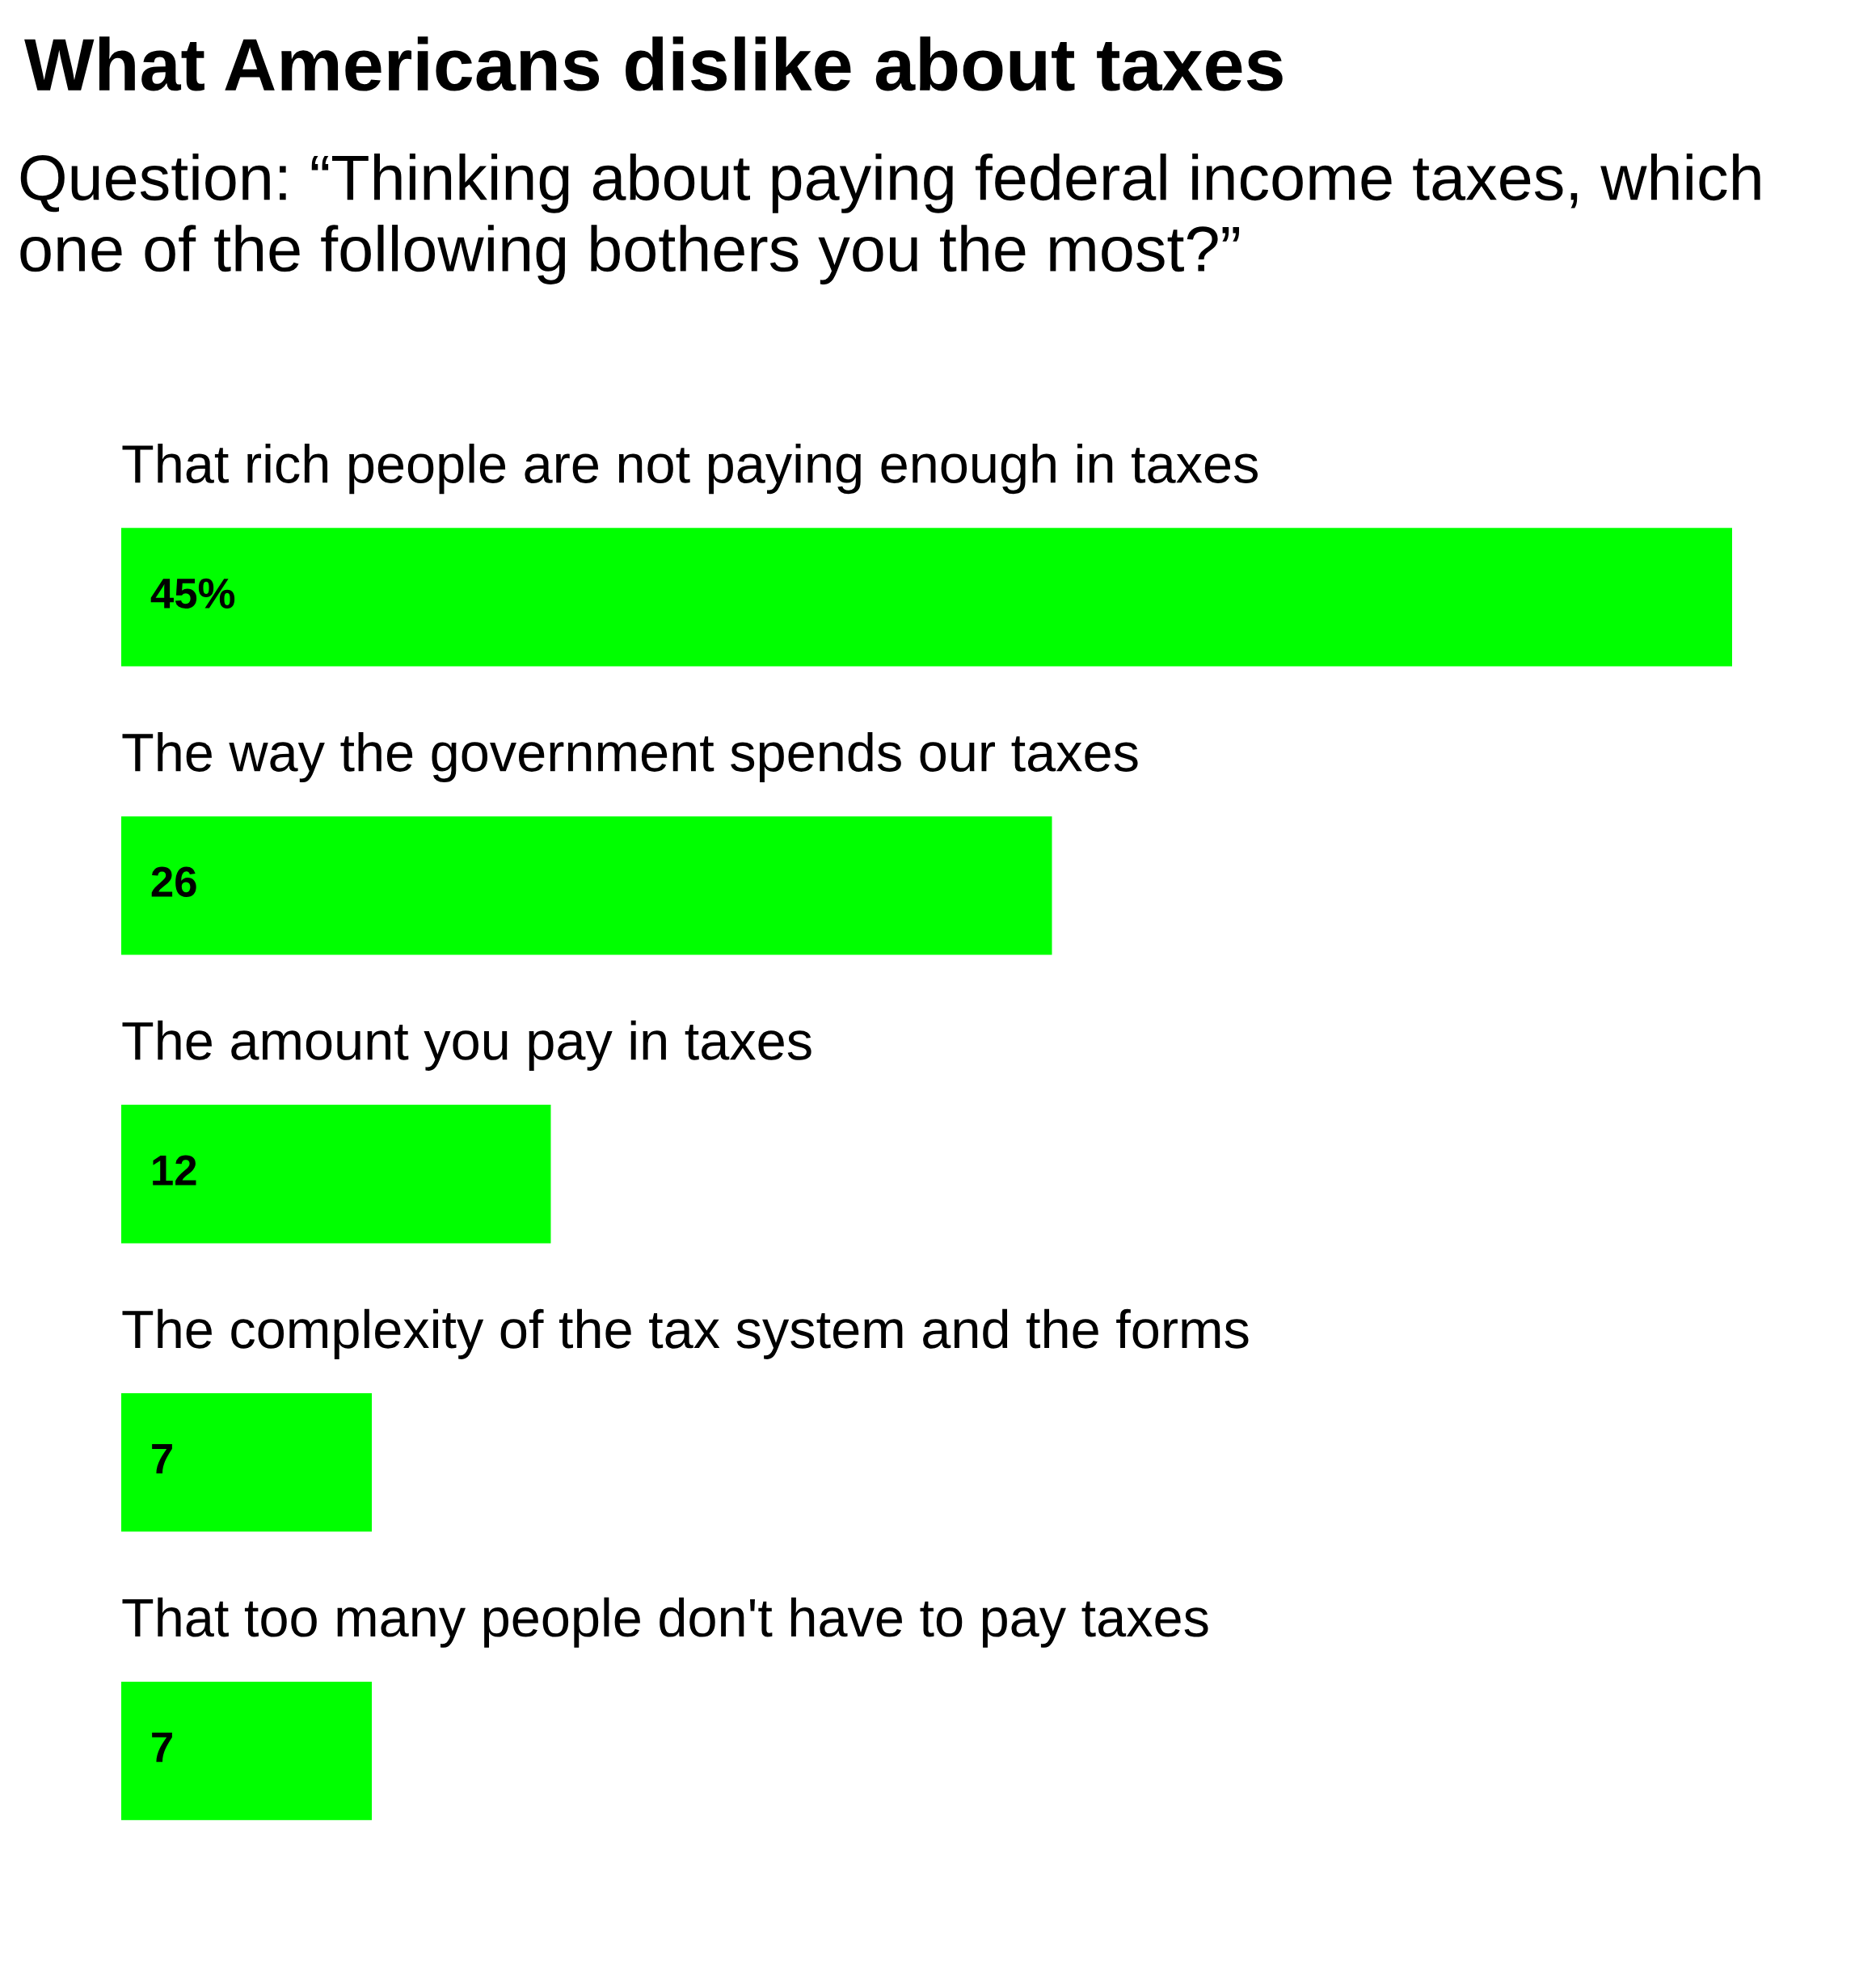 This screenshot has width=1859, height=1988. Describe the element at coordinates (174, 1170) in the screenshot. I see `data-label: 12` at that location.